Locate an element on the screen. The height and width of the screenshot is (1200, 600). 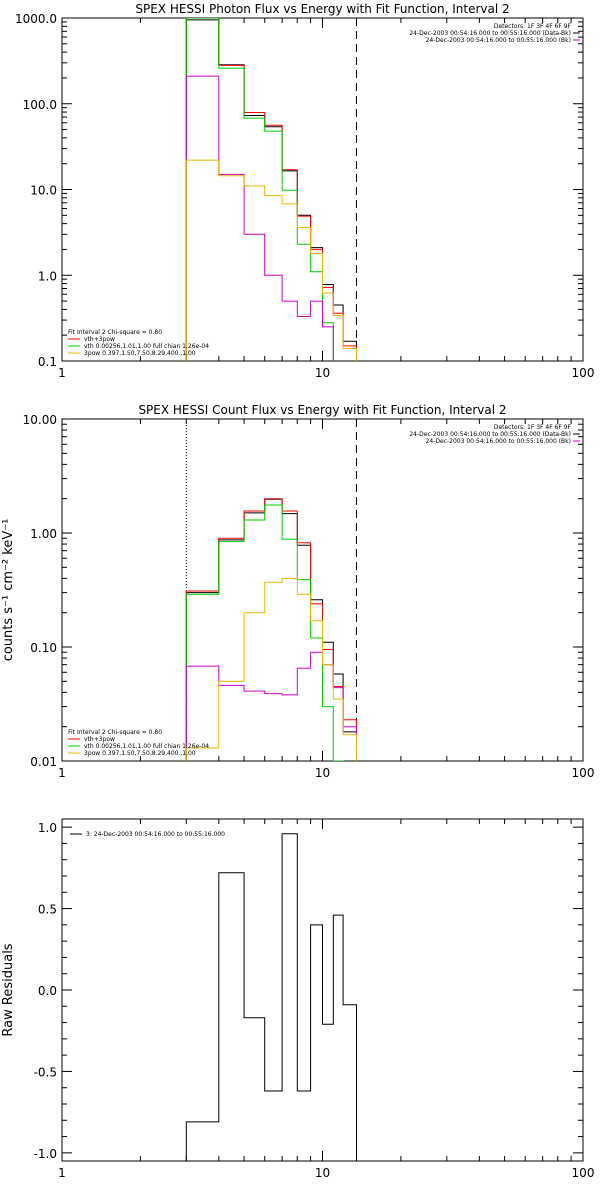
y-tick-label: -0.5 is located at coordinates (45, 1072).